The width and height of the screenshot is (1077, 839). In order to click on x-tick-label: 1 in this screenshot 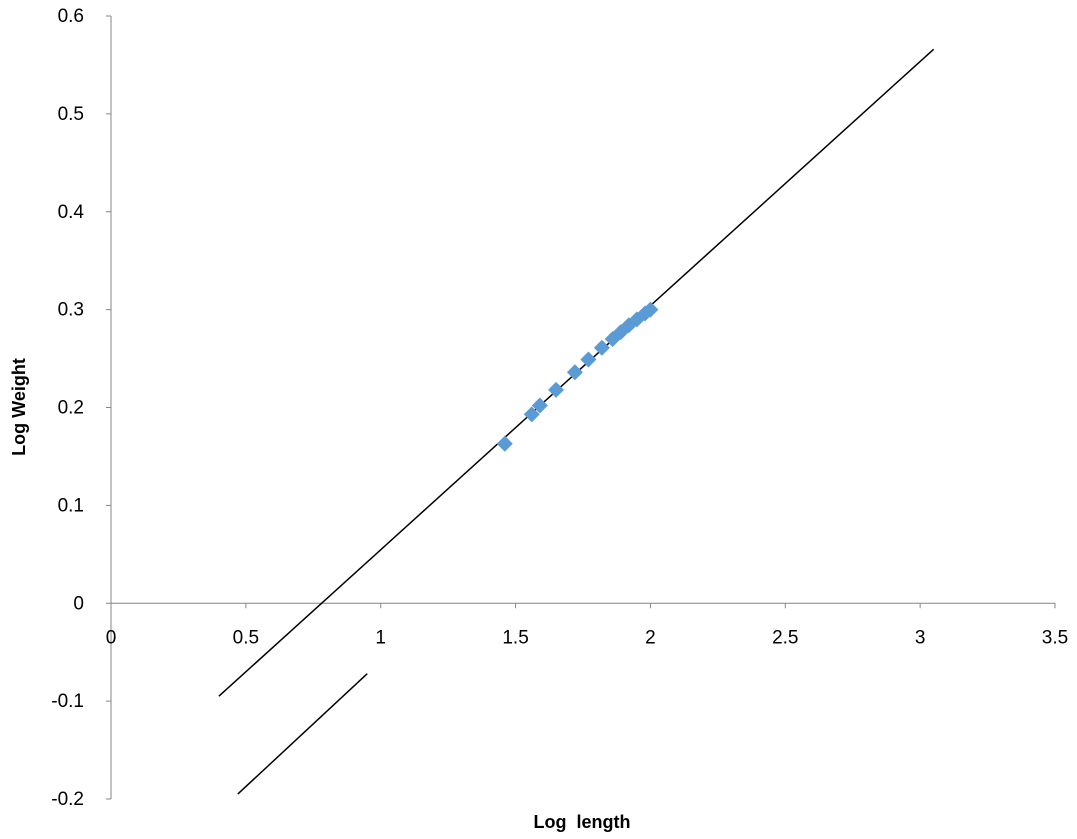, I will do `click(380, 637)`.